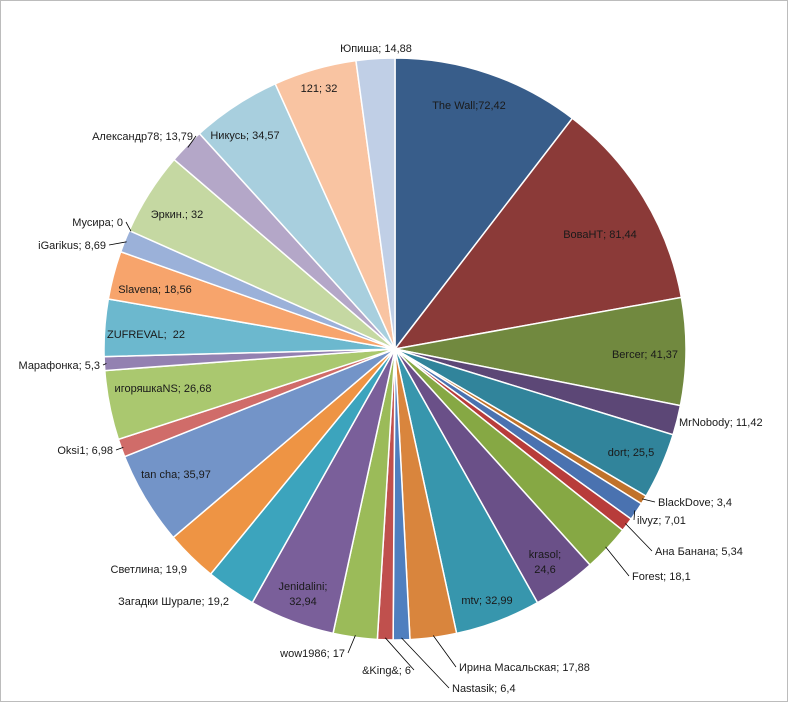  I want to click on data-label-светлина: Светлина; 19,9, so click(149, 570).